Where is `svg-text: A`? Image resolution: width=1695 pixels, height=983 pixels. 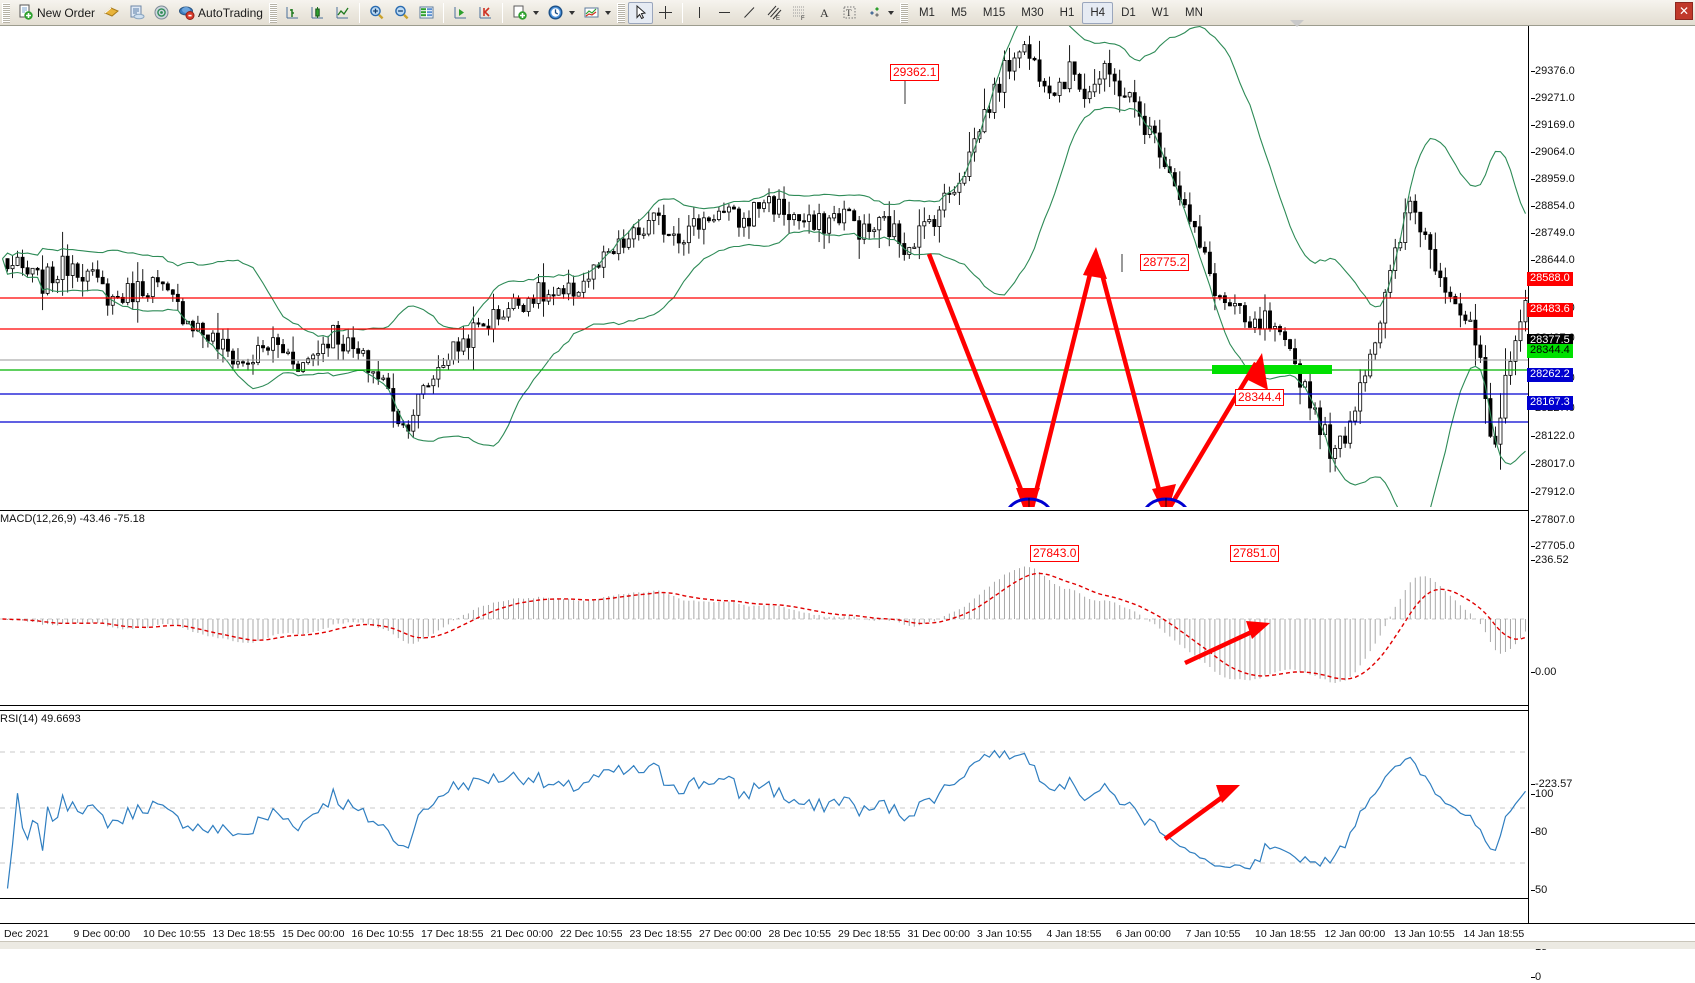
svg-text: A is located at coordinates (824, 13).